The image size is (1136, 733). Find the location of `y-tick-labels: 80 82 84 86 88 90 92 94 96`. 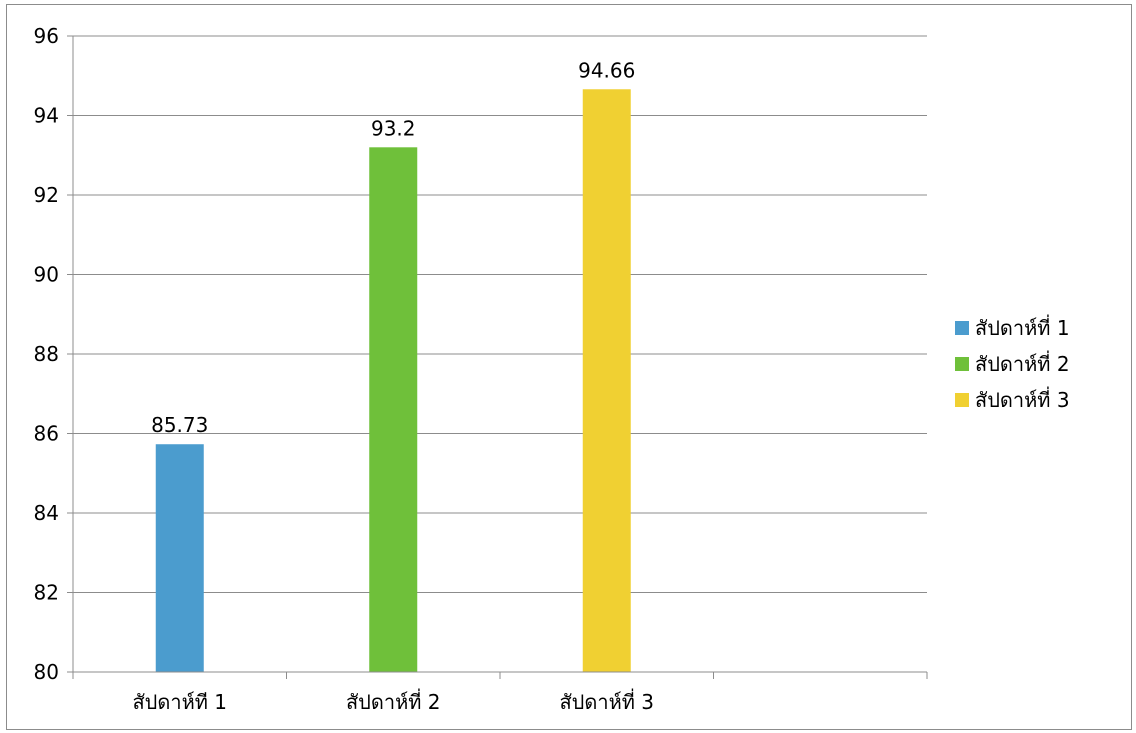

y-tick-labels: 80 82 84 86 88 90 92 94 96 is located at coordinates (46, 354).